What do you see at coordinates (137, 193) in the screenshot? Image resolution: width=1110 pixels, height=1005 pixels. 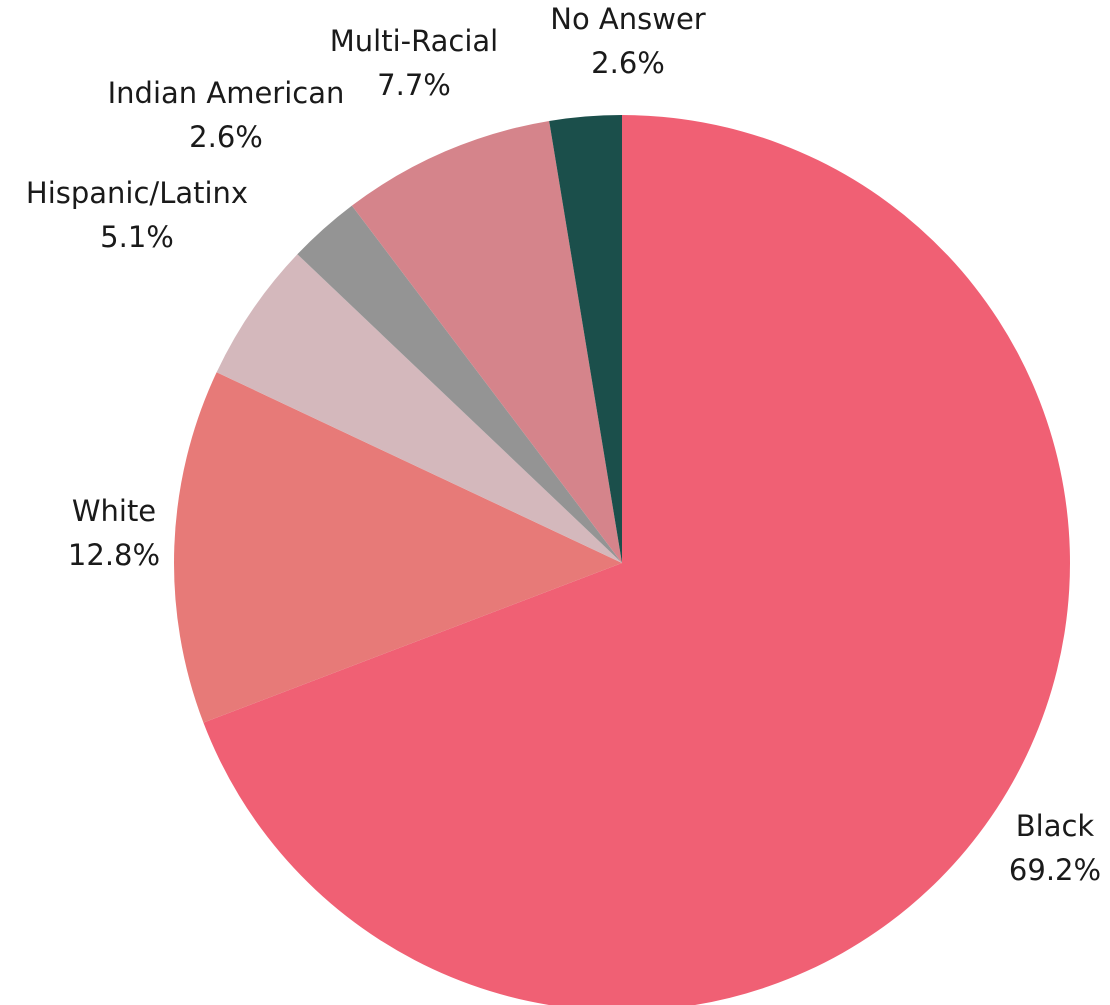 I see `slice-name: Hispanic/Latinx` at bounding box center [137, 193].